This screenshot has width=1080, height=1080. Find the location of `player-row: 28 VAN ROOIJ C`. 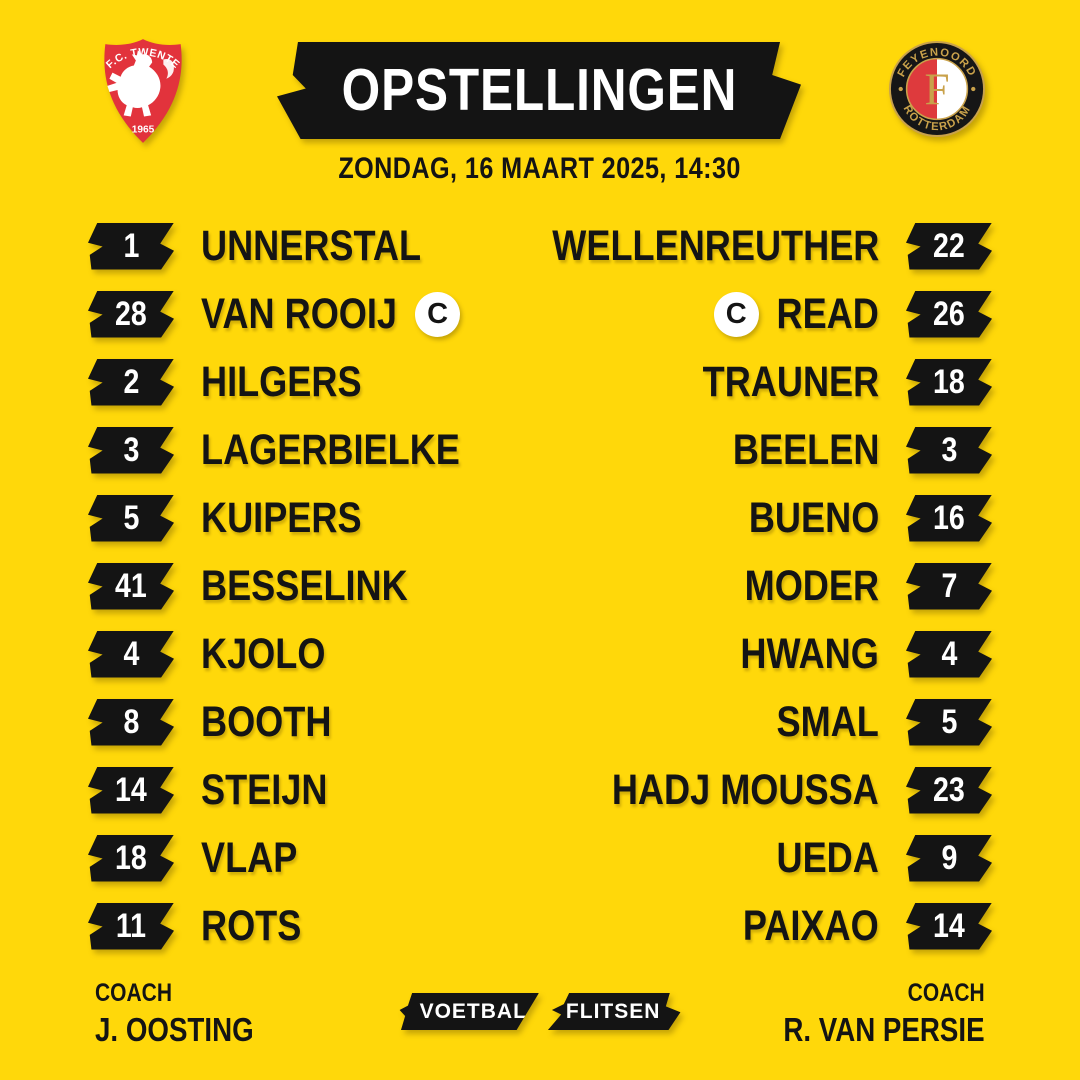

player-row: 28 VAN ROOIJ C is located at coordinates (274, 314).